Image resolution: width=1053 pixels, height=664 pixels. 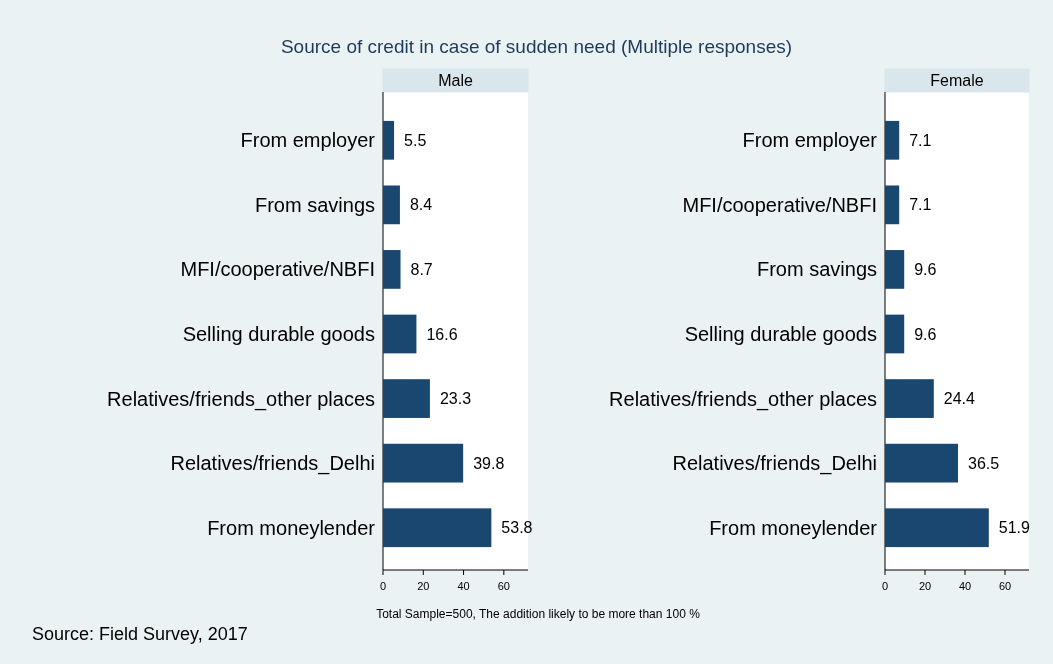 I want to click on data-label: 24.4, so click(x=959, y=399).